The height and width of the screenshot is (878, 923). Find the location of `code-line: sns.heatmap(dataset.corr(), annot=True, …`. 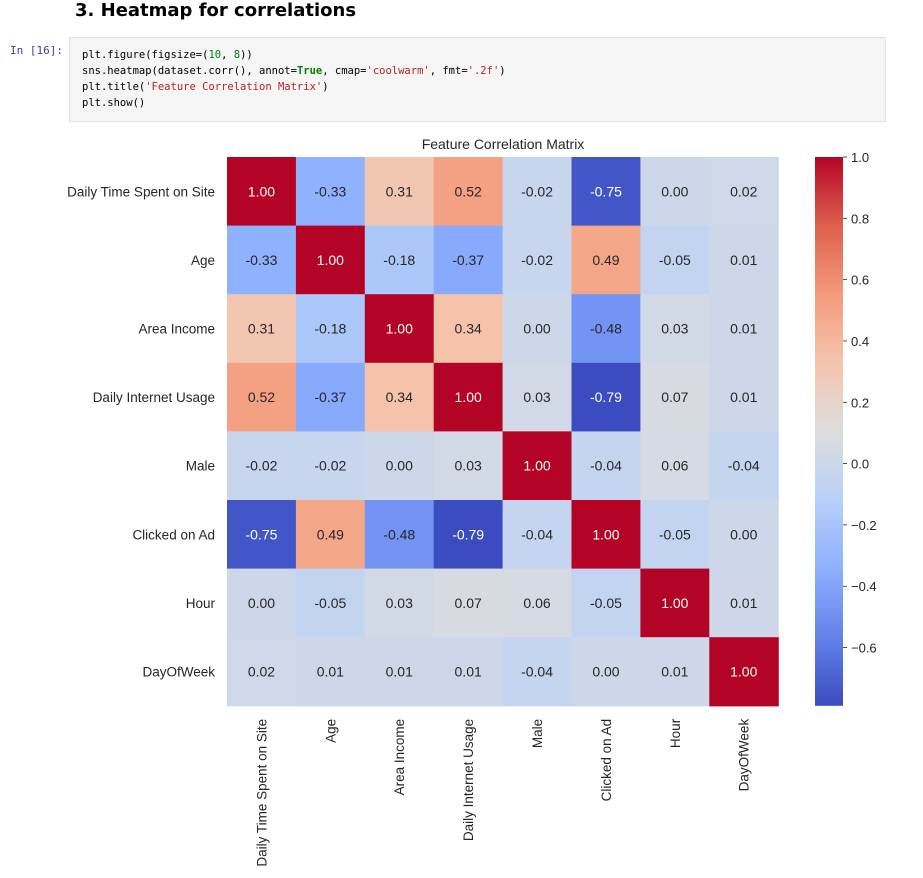

code-line: sns.heatmap(dataset.corr(), annot=True, … is located at coordinates (483, 71).